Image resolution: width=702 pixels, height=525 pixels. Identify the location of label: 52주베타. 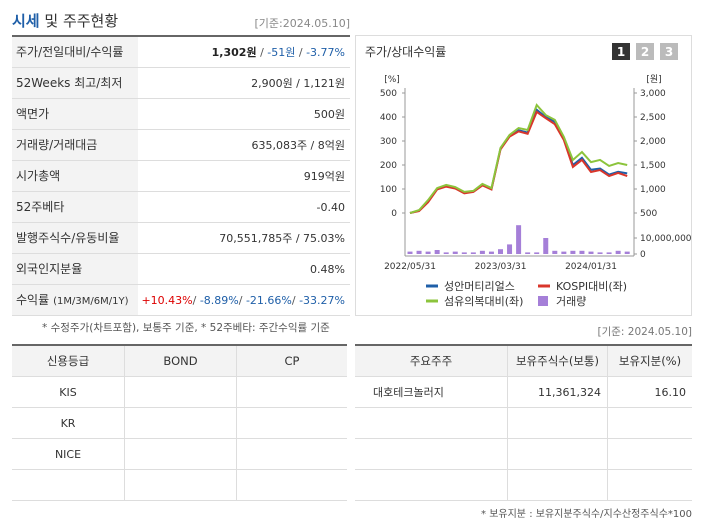
(40, 207).